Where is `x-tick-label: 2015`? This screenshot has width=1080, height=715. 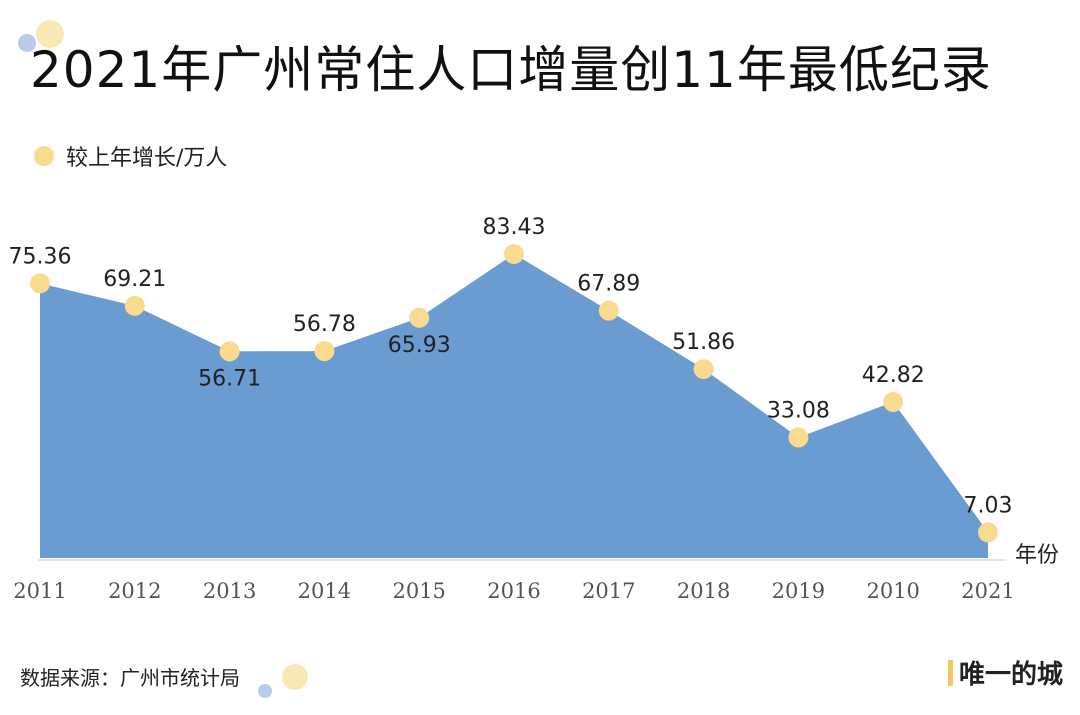 x-tick-label: 2015 is located at coordinates (418, 591).